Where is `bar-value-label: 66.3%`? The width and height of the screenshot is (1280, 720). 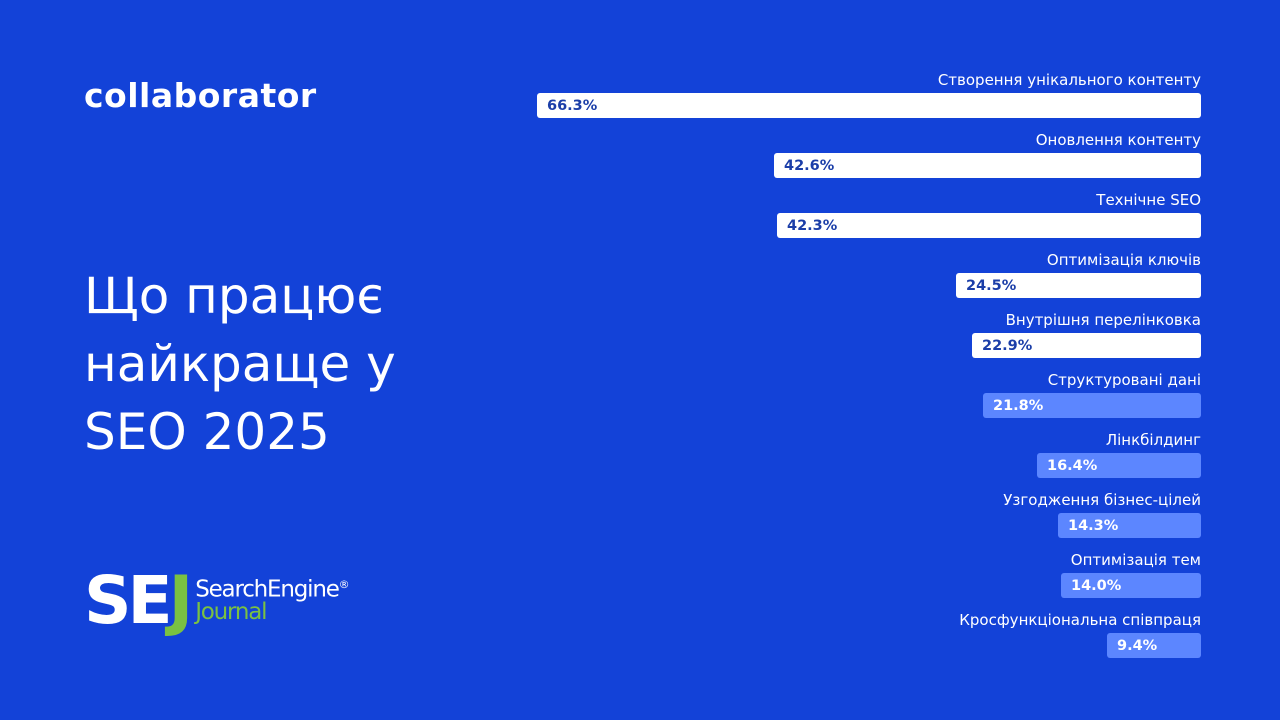
bar-value-label: 66.3% is located at coordinates (572, 105).